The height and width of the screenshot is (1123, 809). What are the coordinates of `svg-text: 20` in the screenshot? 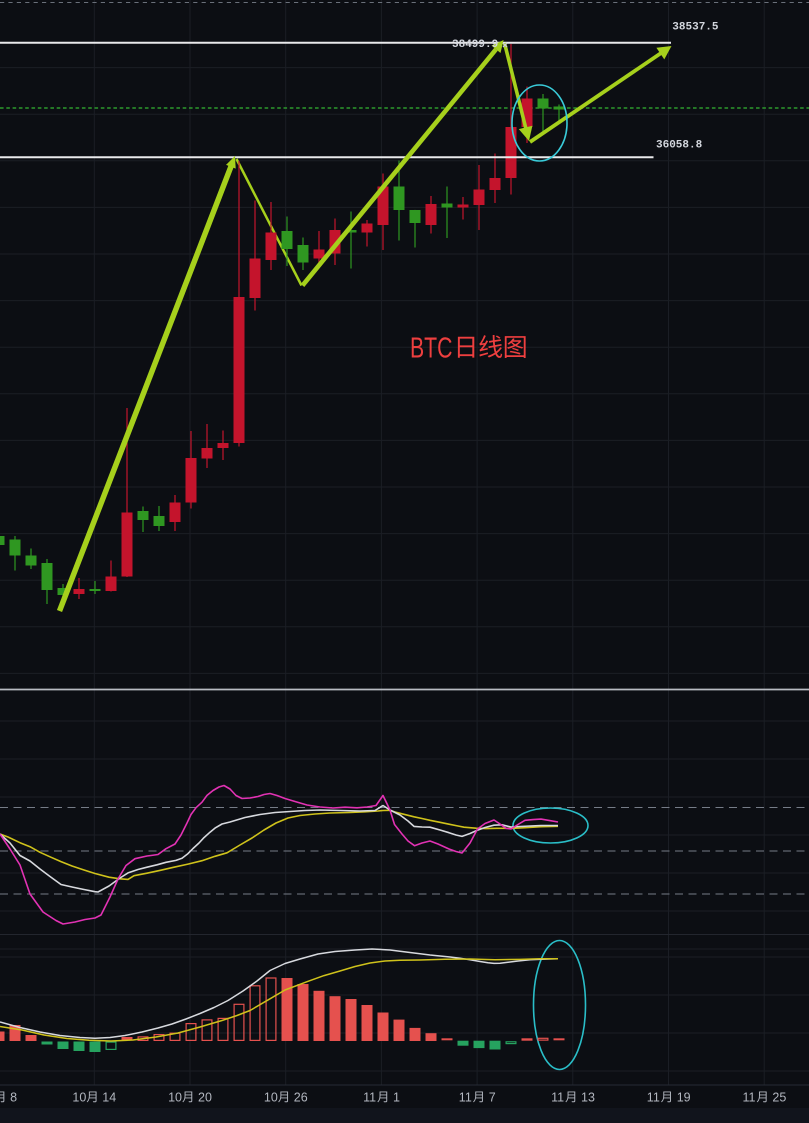 It's located at (205, 1097).